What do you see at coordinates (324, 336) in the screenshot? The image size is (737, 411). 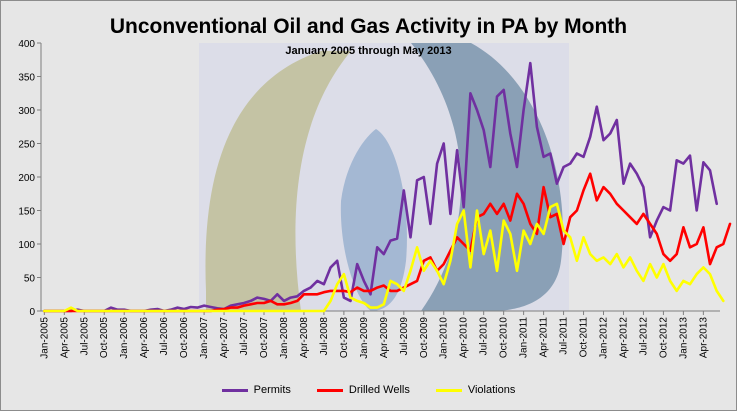 I see `x-tick-label: Jul-2008` at bounding box center [324, 336].